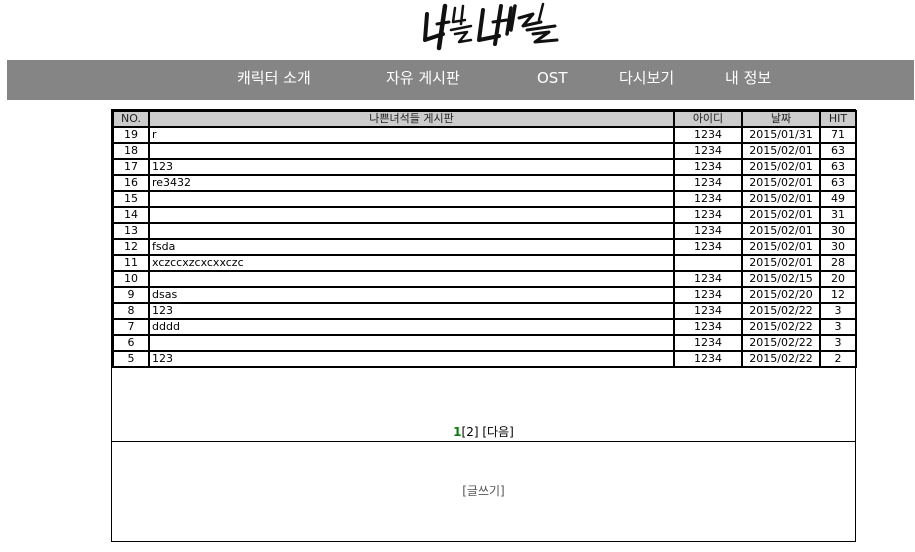  I want to click on table-row: 16 re3432 1234 2015/02/01 63, so click(484, 183).